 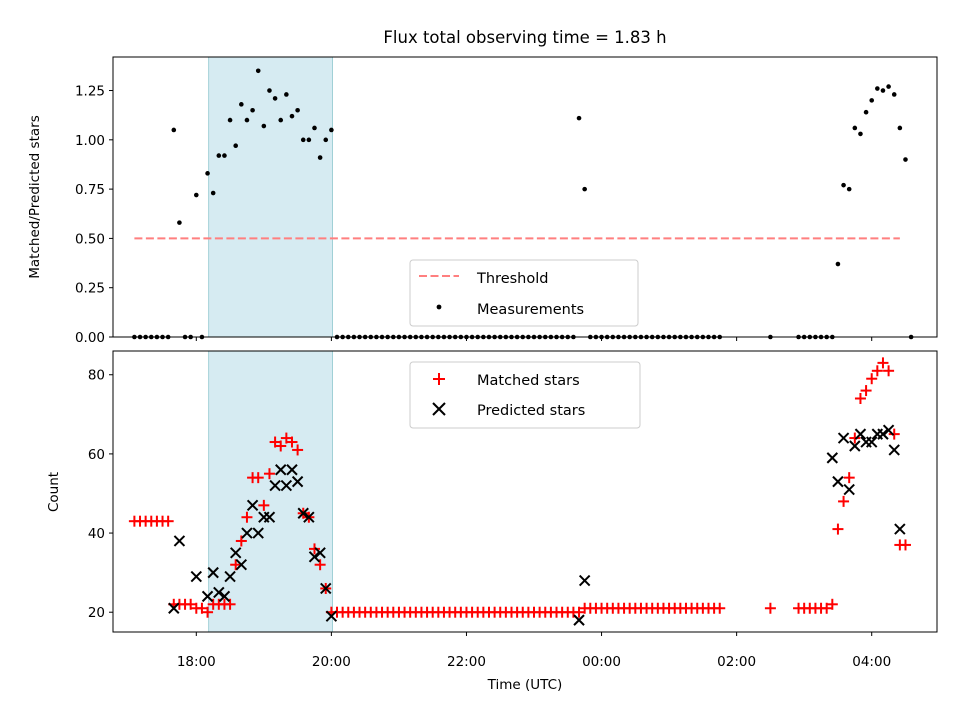 I want to click on y-tick-label: 20, so click(x=96, y=613).